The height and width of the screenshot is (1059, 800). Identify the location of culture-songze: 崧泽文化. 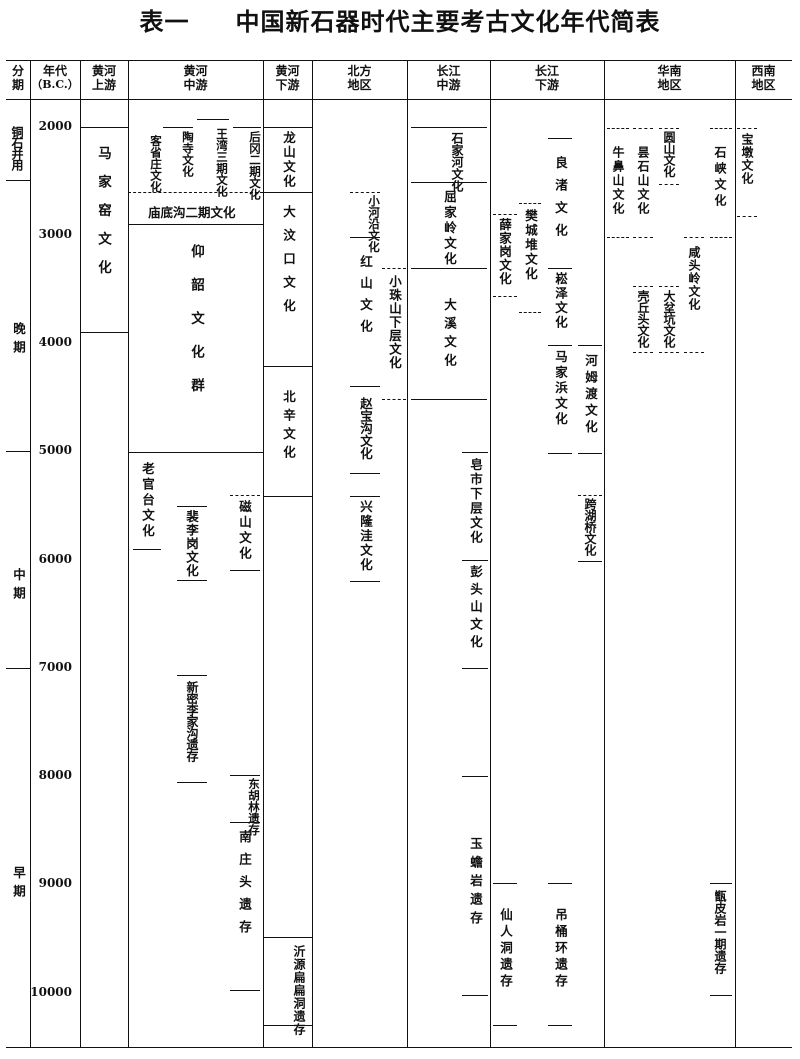
(560, 301).